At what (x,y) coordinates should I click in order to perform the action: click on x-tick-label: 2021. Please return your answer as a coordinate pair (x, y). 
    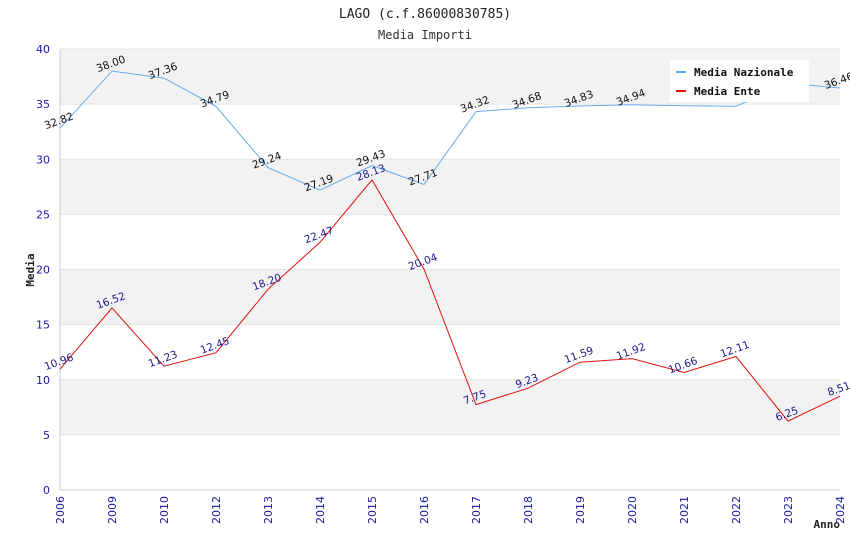
    Looking at the image, I should click on (684, 510).